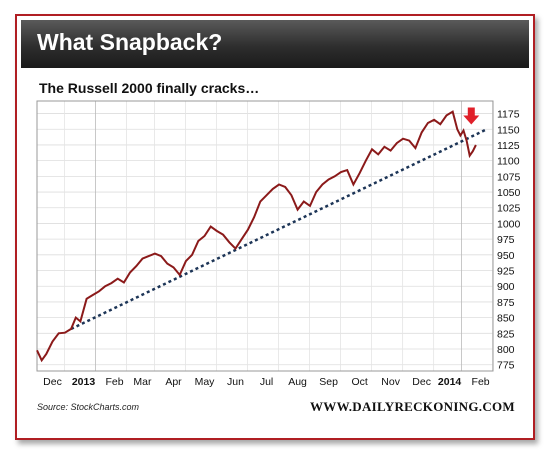  What do you see at coordinates (509, 224) in the screenshot?
I see `y-tick-label: 1000` at bounding box center [509, 224].